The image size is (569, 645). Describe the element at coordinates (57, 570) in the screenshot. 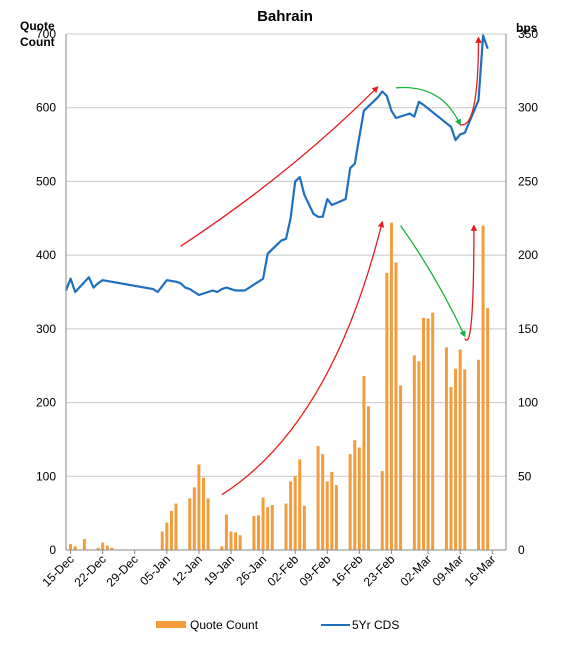

I see `x-tick-label: 15-Dec` at that location.